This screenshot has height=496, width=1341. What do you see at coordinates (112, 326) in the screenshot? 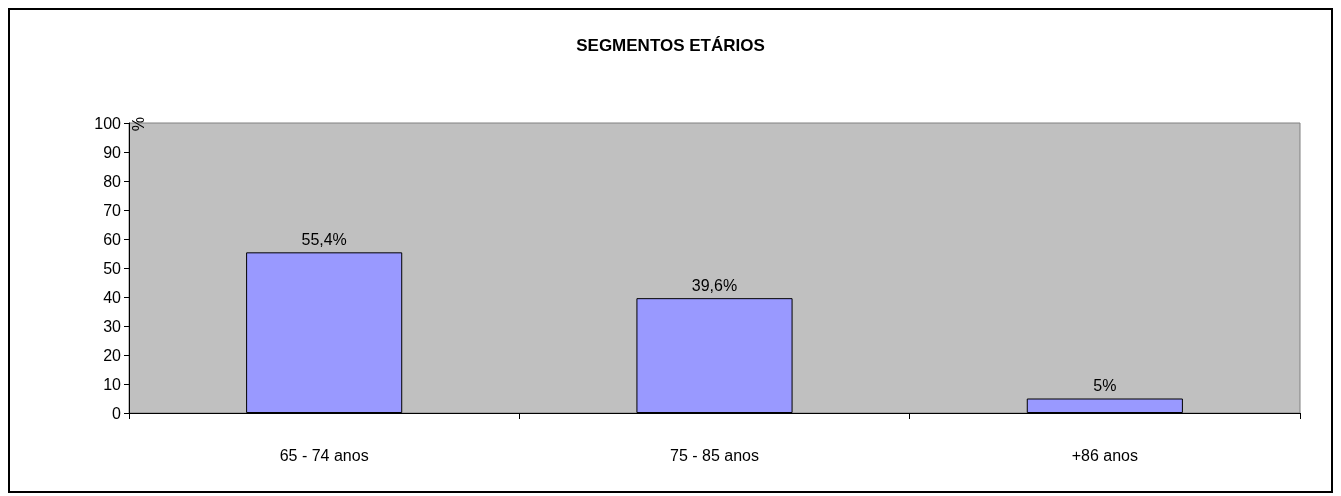
I see `y-tick-label: 30` at bounding box center [112, 326].